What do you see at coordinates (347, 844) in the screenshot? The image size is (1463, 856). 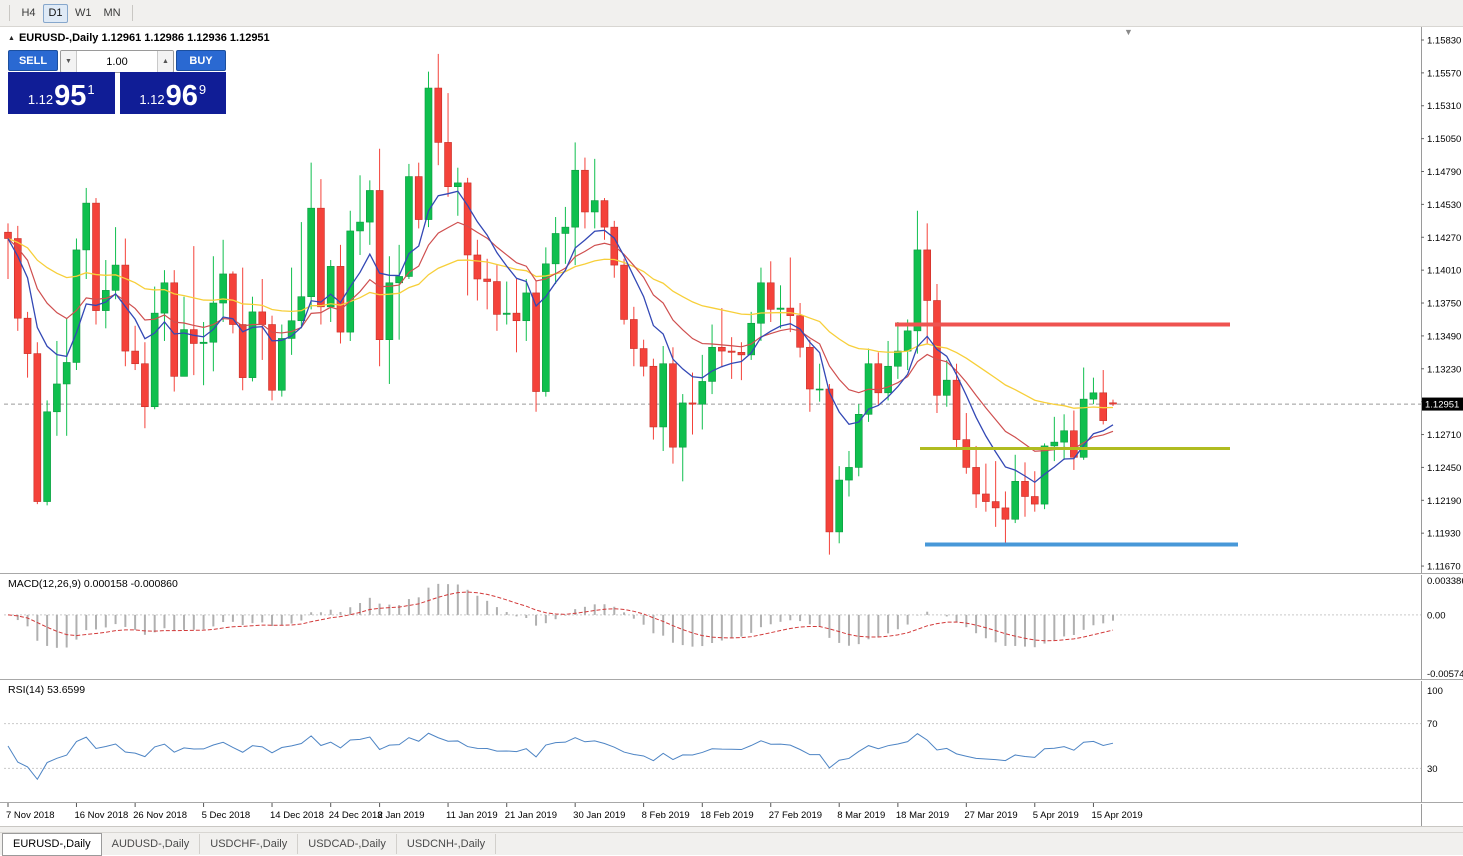 I see `tab-usdcad-daily: USDCAD-,Daily` at bounding box center [347, 844].